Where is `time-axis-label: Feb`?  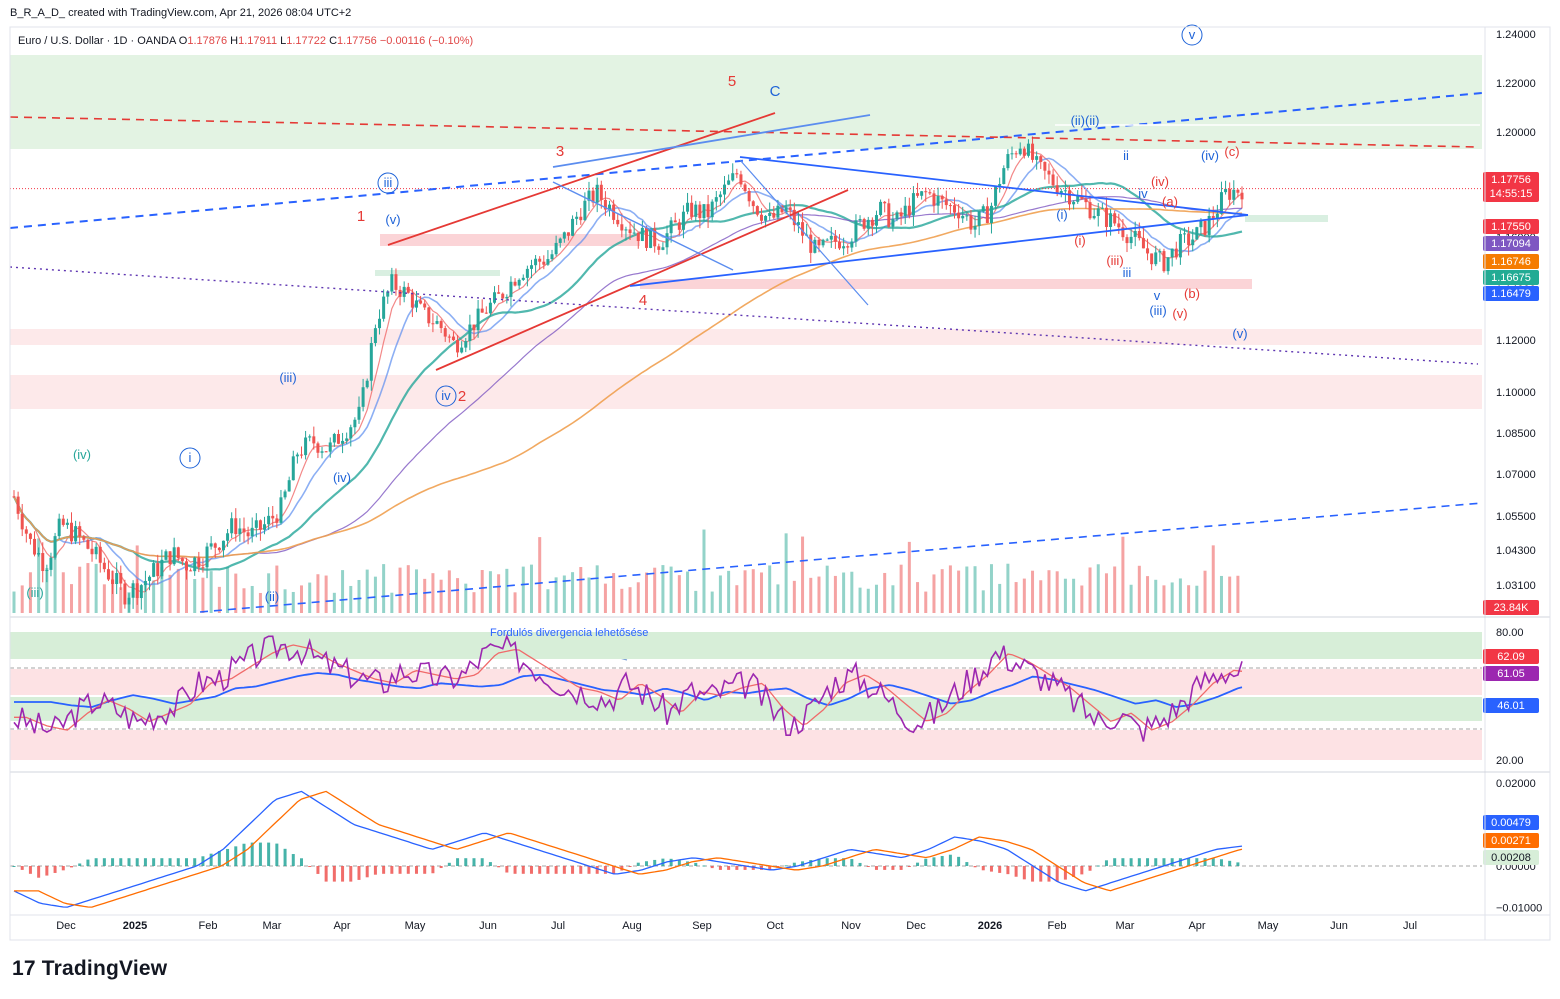 time-axis-label: Feb is located at coordinates (208, 926).